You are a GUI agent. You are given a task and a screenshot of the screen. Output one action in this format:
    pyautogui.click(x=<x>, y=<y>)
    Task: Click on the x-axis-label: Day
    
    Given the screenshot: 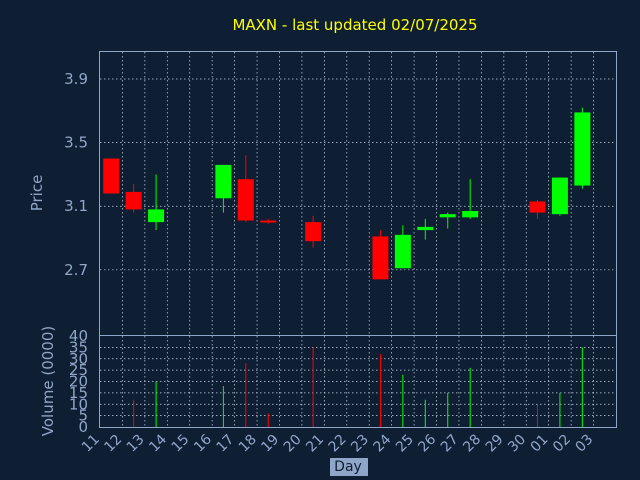 What is the action you would take?
    pyautogui.click(x=348, y=467)
    